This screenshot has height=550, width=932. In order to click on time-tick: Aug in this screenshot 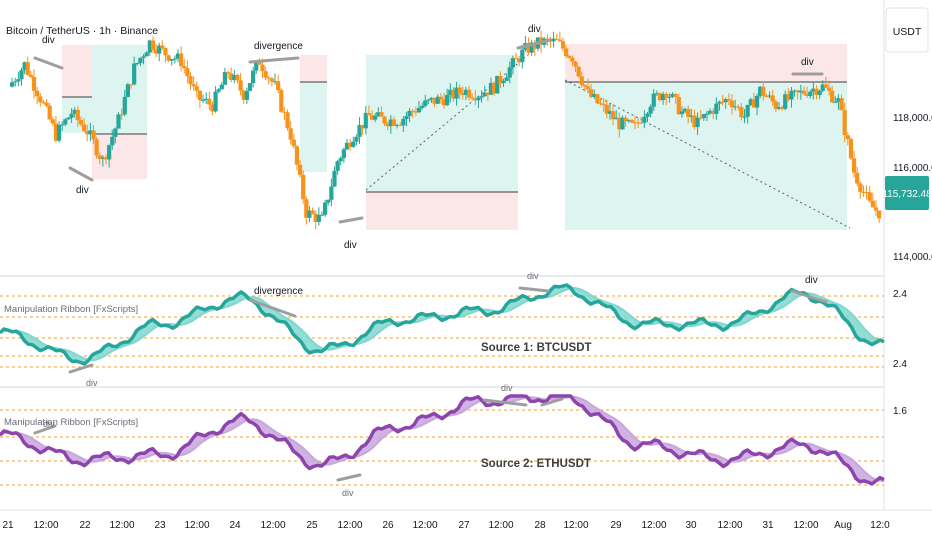, I will do `click(843, 525)`.